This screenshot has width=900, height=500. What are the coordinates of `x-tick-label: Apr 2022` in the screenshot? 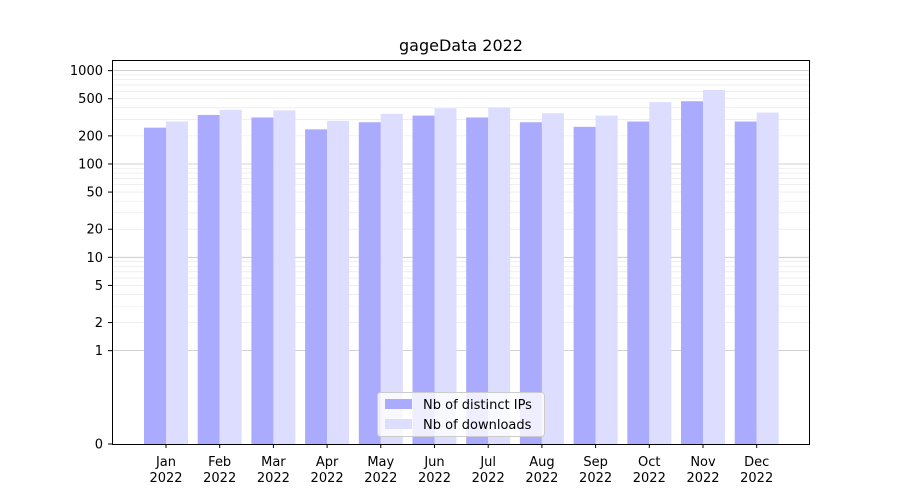 It's located at (327, 470).